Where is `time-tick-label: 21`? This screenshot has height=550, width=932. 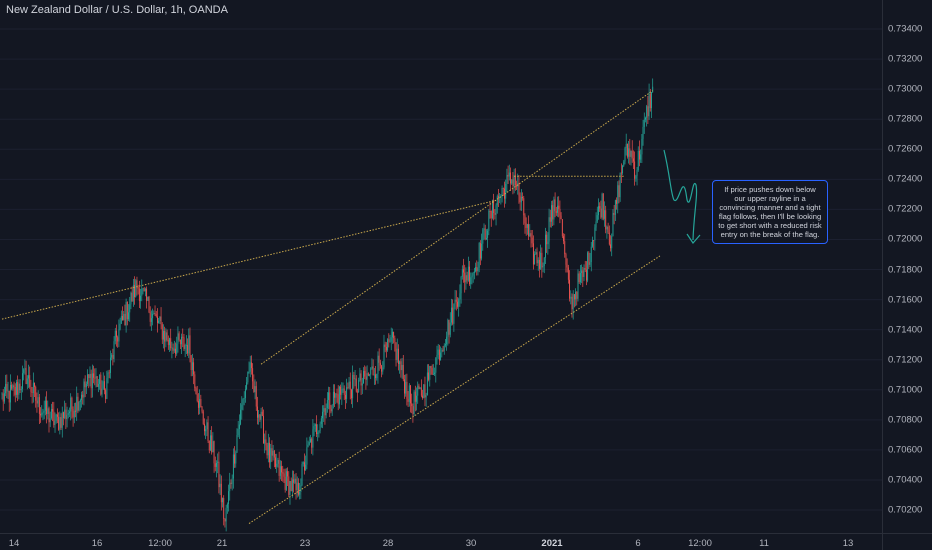 time-tick-label: 21 is located at coordinates (222, 543).